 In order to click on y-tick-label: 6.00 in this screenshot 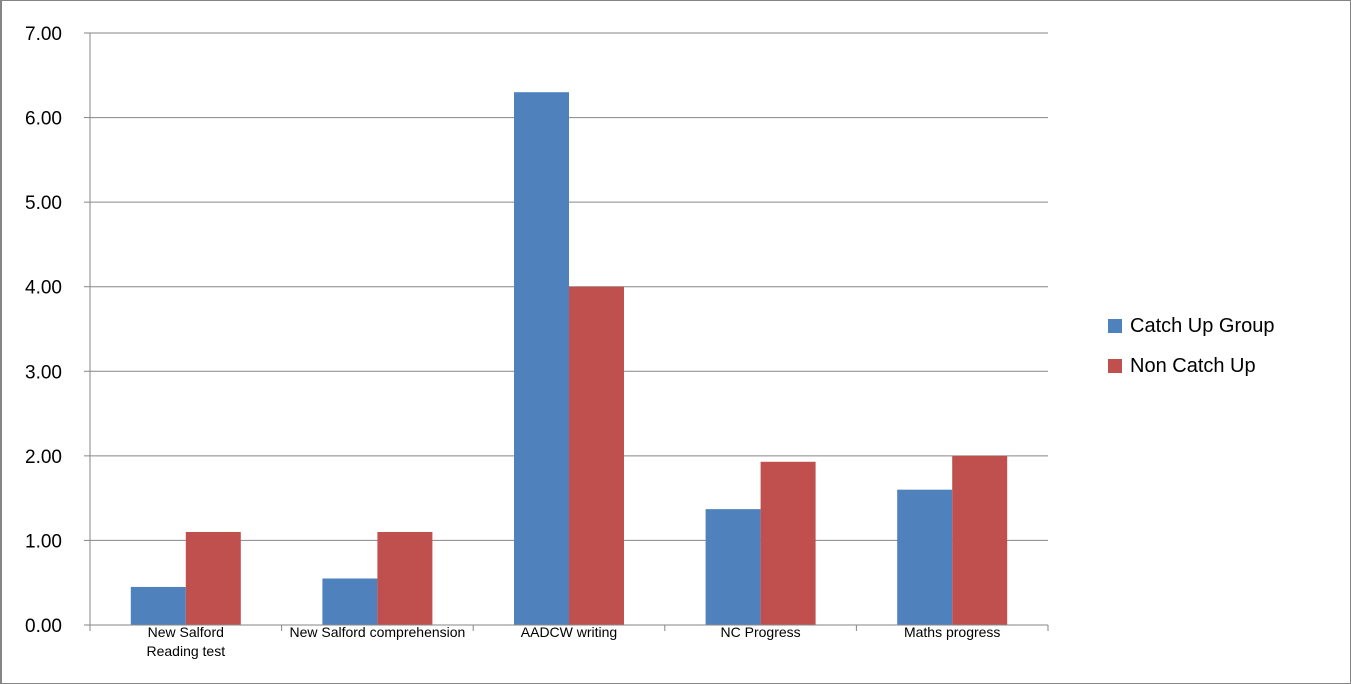, I will do `click(43, 119)`.